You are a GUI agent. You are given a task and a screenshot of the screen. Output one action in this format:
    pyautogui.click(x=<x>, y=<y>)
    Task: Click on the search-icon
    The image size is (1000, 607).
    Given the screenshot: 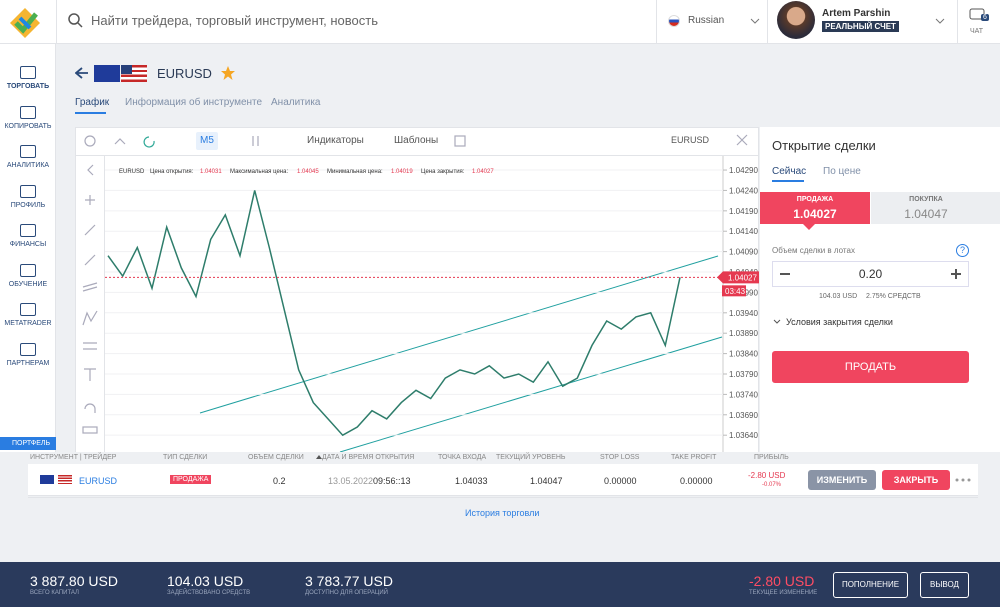 What is the action you would take?
    pyautogui.click(x=75, y=20)
    